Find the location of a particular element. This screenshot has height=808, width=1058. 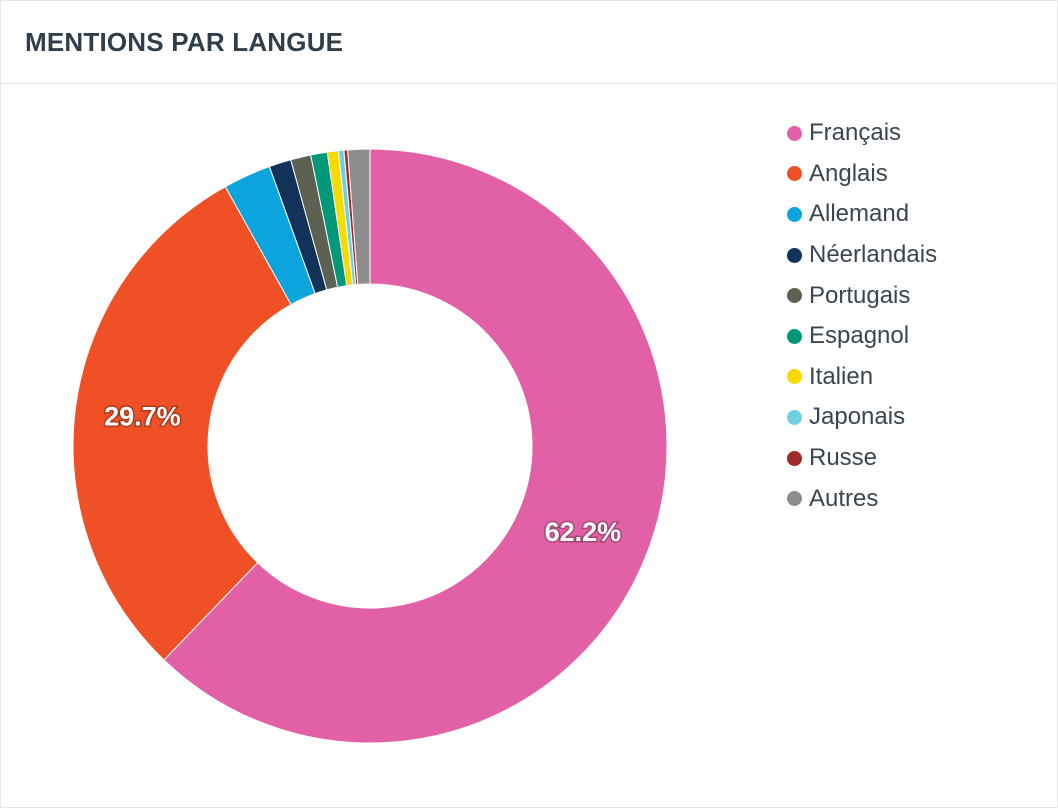

legend-label: Allemand is located at coordinates (859, 214).